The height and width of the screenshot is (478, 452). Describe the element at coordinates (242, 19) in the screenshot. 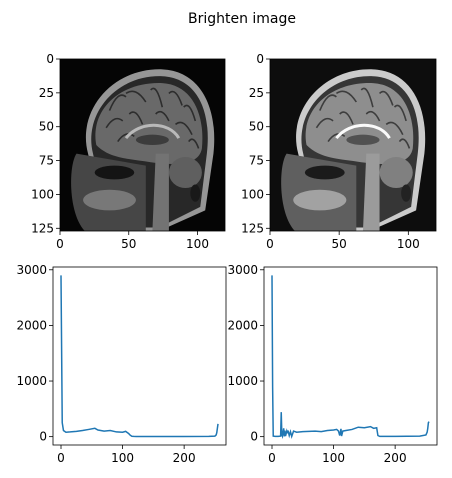

I see `figure-title: Brighten image` at that location.